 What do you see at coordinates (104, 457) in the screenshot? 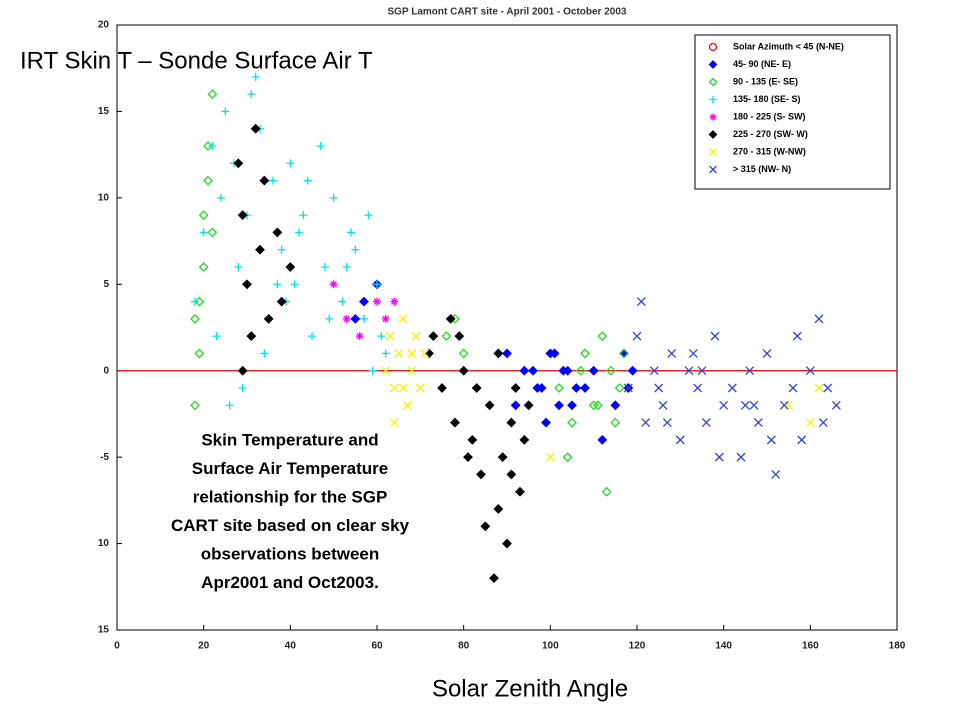
I see `y-tick-label: -5` at bounding box center [104, 457].